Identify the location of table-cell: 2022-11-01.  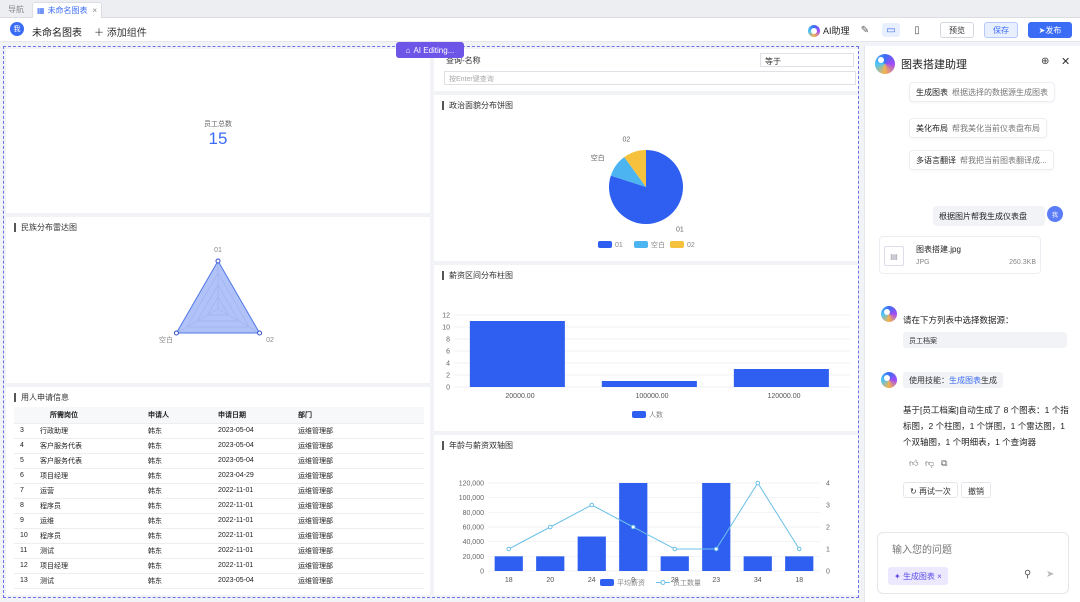
(258, 551).